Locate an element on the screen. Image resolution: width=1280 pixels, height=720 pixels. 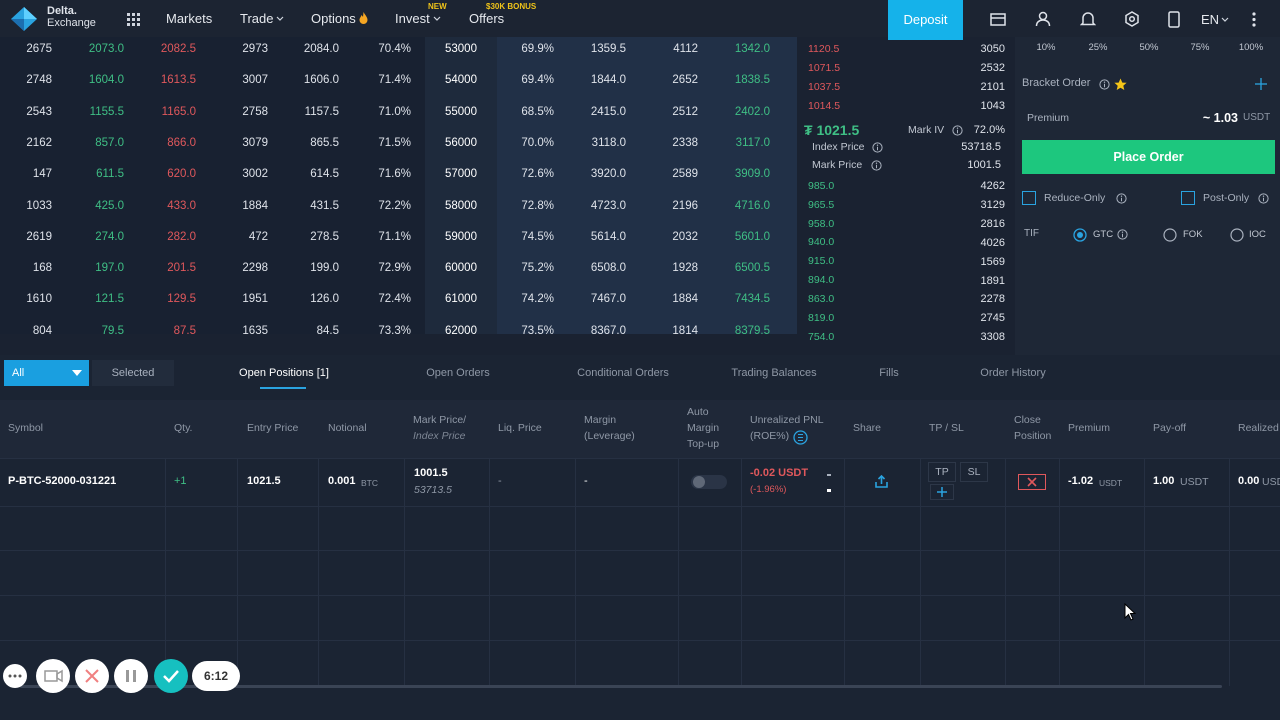
chain-cell: 431.5 is located at coordinates (324, 205).